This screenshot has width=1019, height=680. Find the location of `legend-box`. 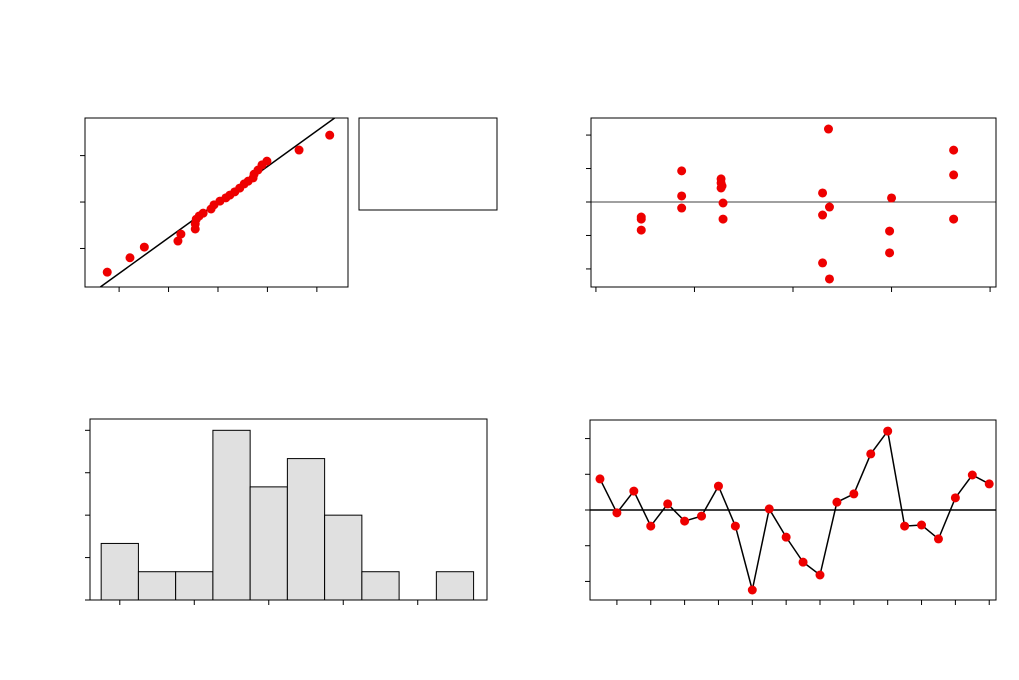

legend-box is located at coordinates (428, 164).